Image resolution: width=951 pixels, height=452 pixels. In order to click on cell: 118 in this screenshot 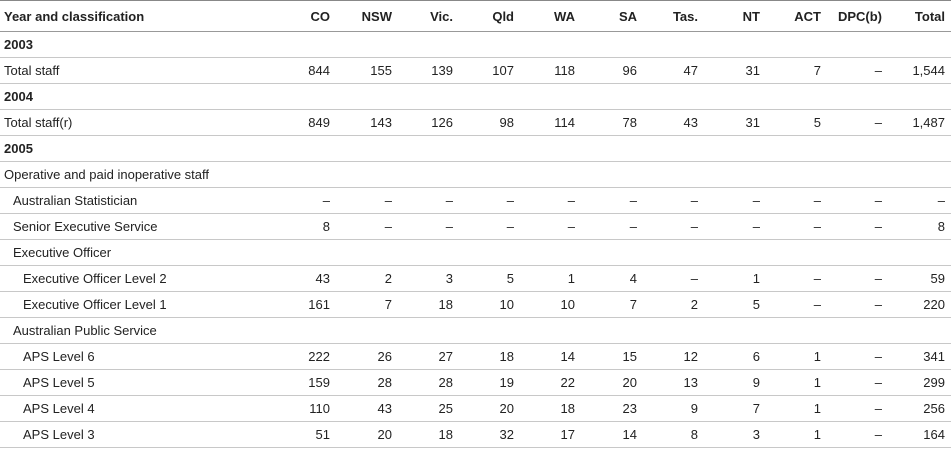, I will do `click(550, 70)`.